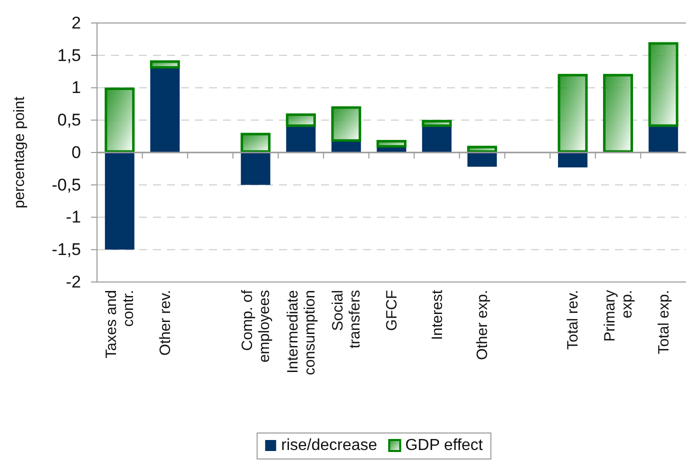  What do you see at coordinates (19, 152) in the screenshot?
I see `y-axis-title: percentage point` at bounding box center [19, 152].